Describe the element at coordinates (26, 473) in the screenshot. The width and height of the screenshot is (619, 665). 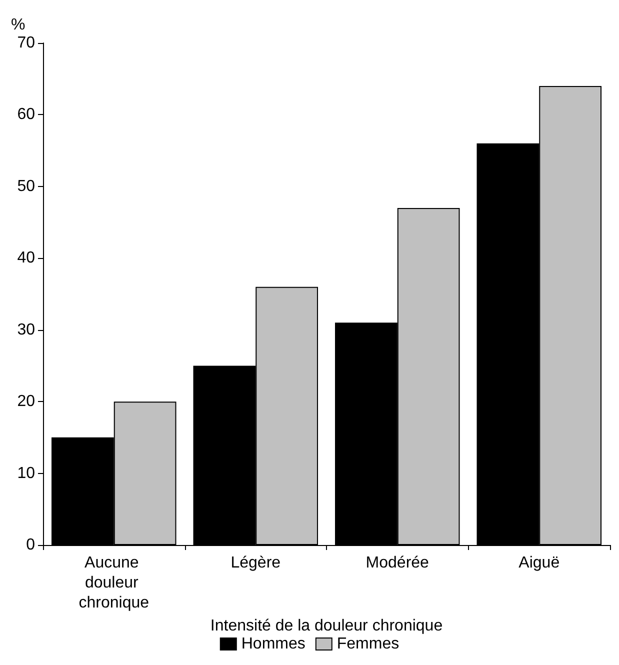
I see `y-tick-label: 10` at that location.